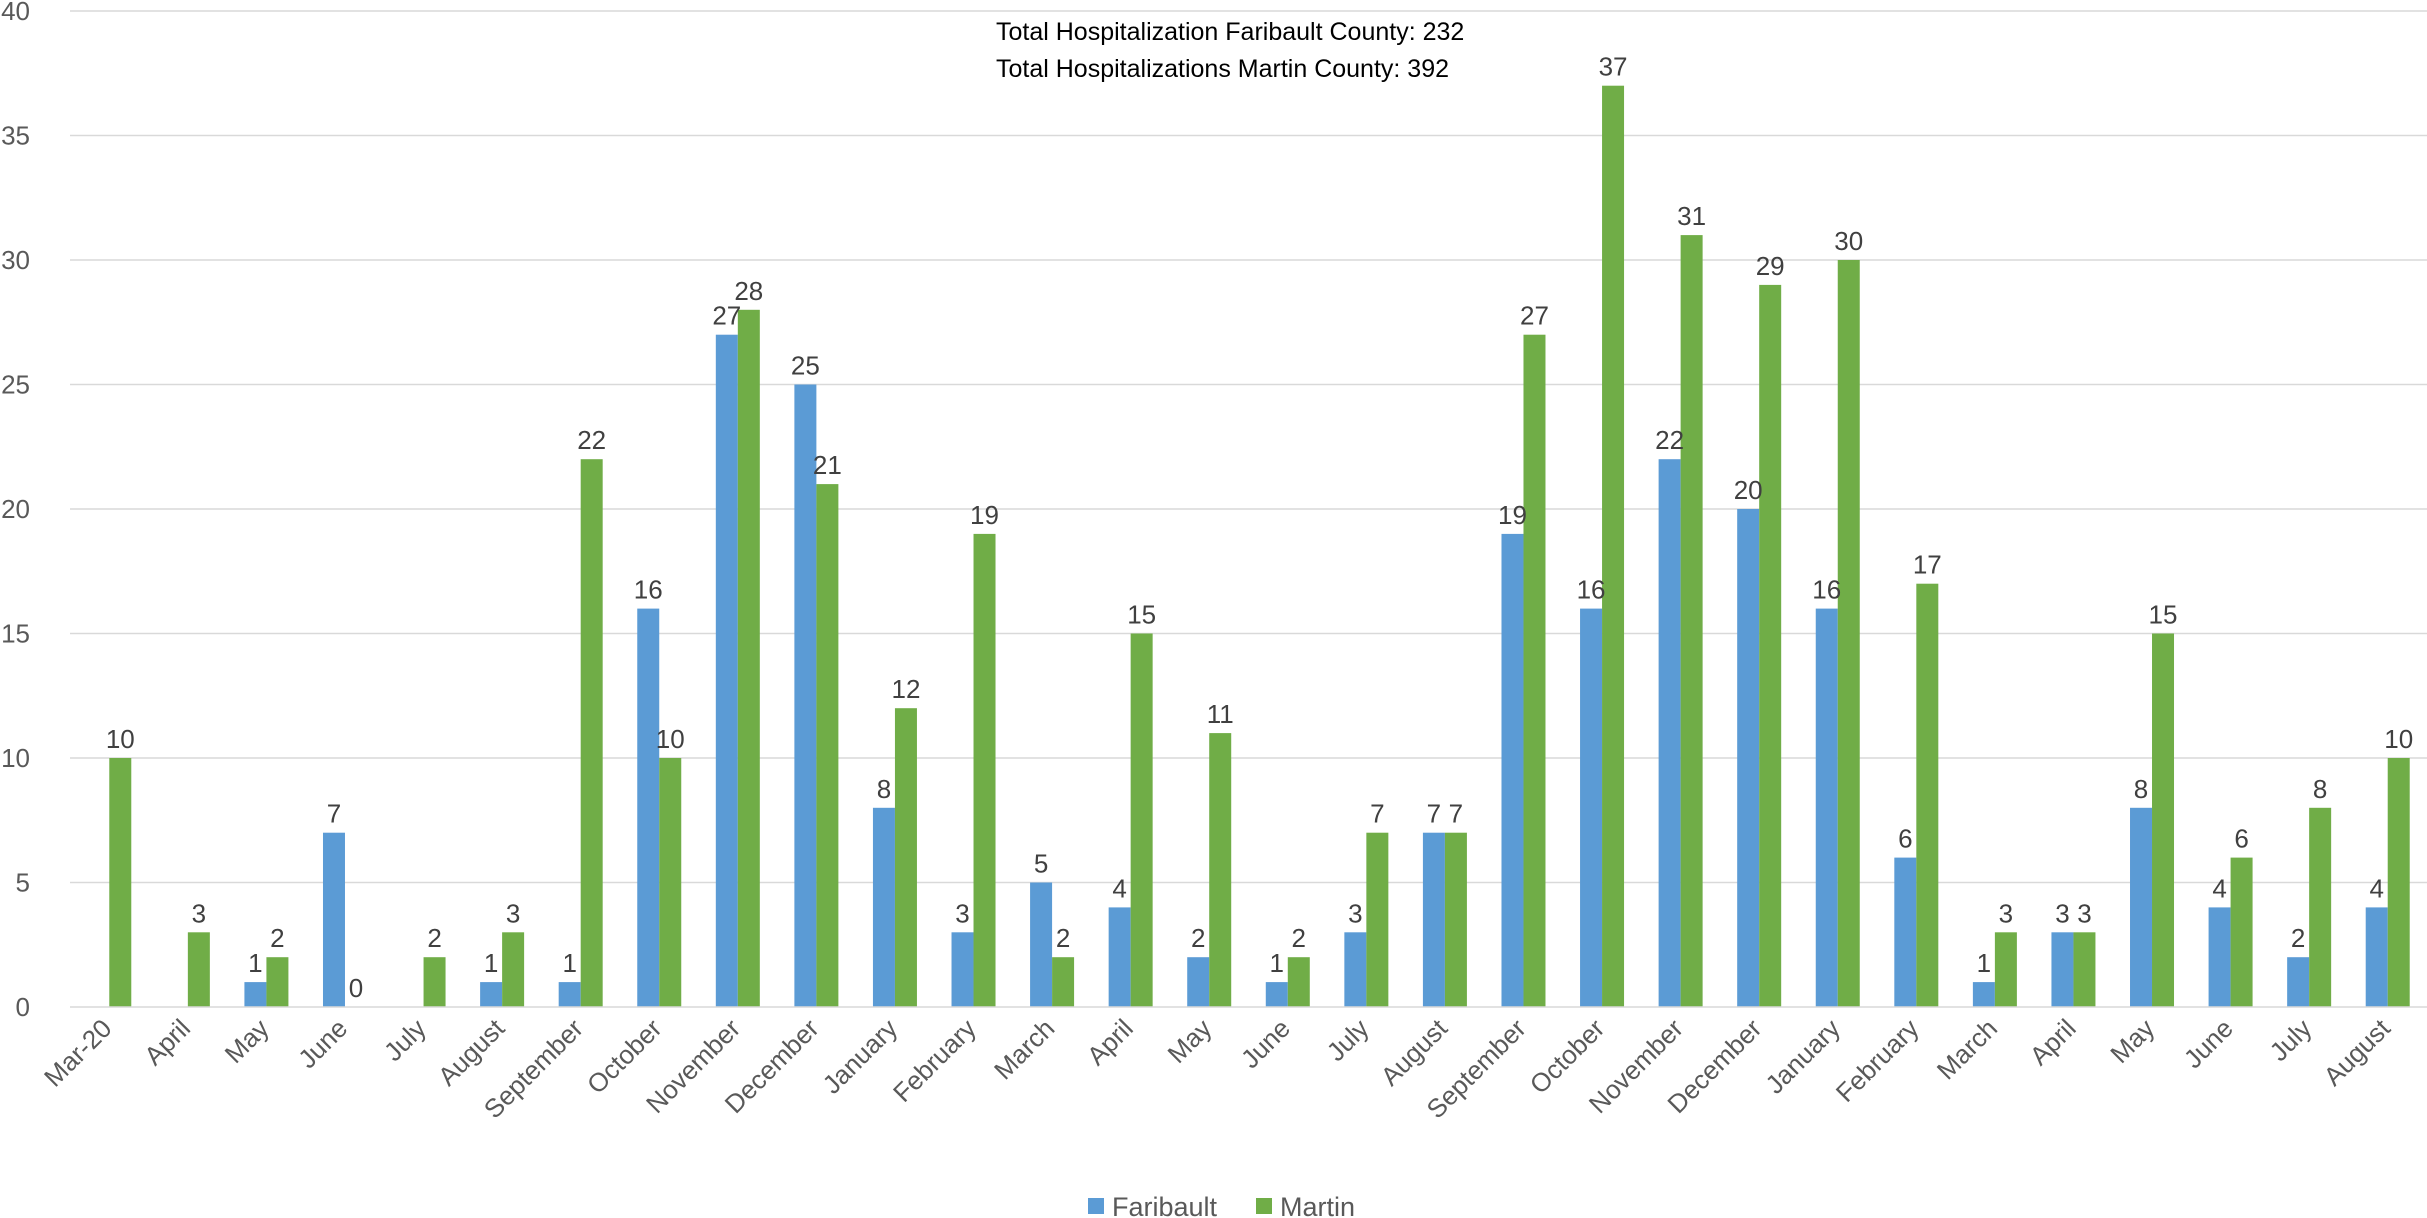  I want to click on y-tick-label: 20, so click(15, 509).